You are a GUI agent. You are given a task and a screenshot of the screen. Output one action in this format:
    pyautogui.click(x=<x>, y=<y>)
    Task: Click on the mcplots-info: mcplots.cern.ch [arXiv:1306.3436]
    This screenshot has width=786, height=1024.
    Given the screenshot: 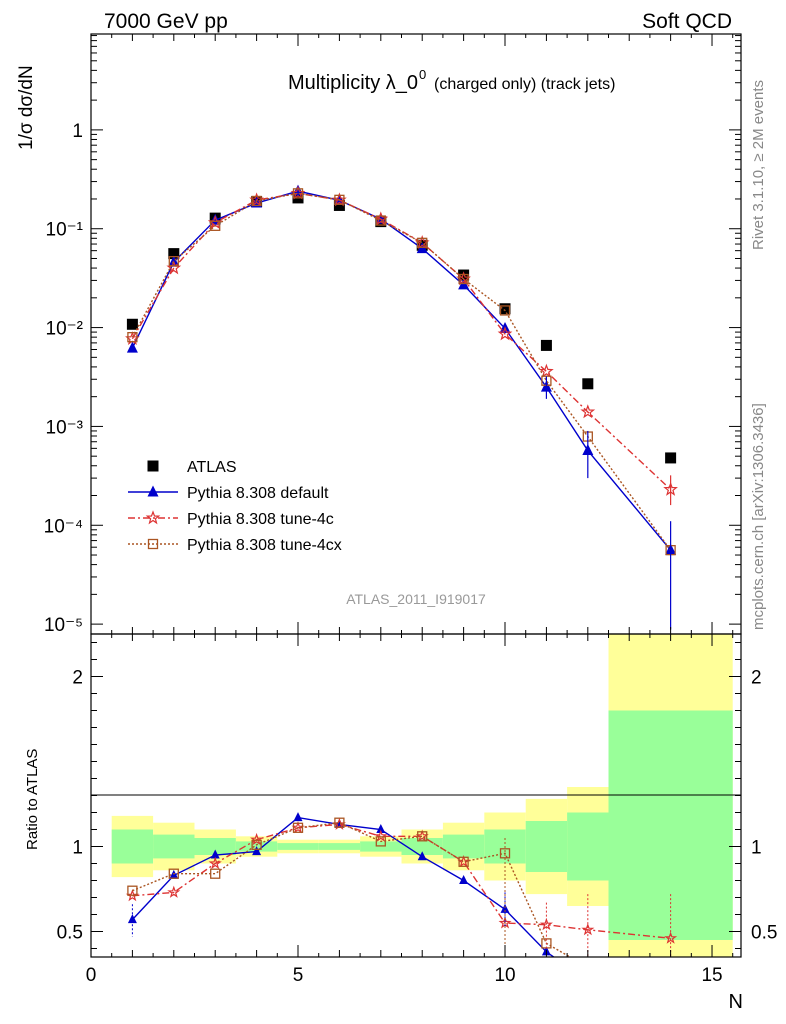 What is the action you would take?
    pyautogui.click(x=758, y=516)
    